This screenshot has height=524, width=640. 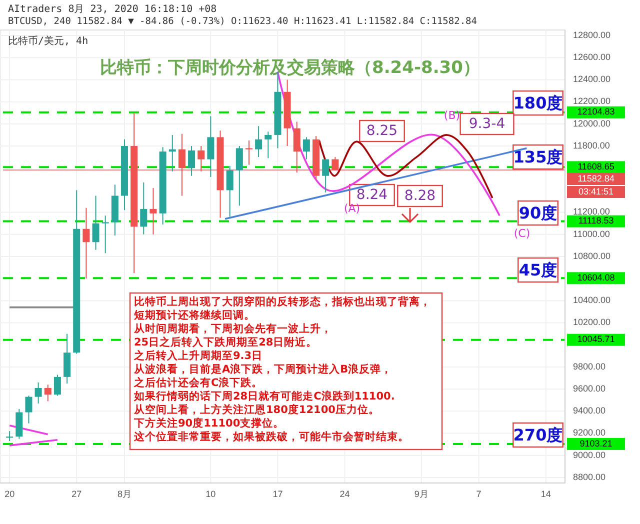 What do you see at coordinates (596, 111) in the screenshot?
I see `ref-line-label: 12104.83` at bounding box center [596, 111].